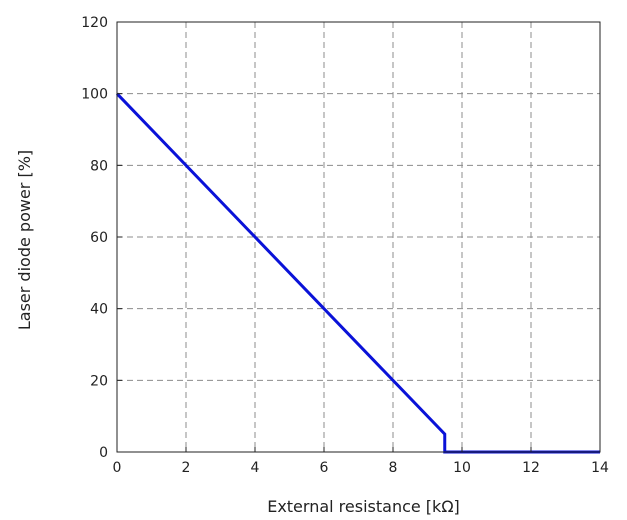  Describe the element at coordinates (99, 310) in the screenshot. I see `y-tick-label: 40` at that location.